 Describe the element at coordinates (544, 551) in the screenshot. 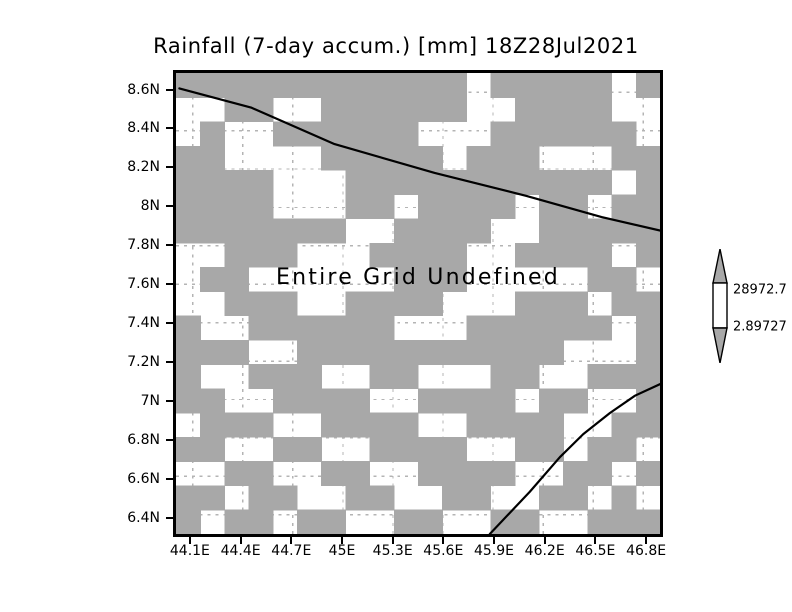

I see `x-axis-tick-label: 46.2E` at that location.